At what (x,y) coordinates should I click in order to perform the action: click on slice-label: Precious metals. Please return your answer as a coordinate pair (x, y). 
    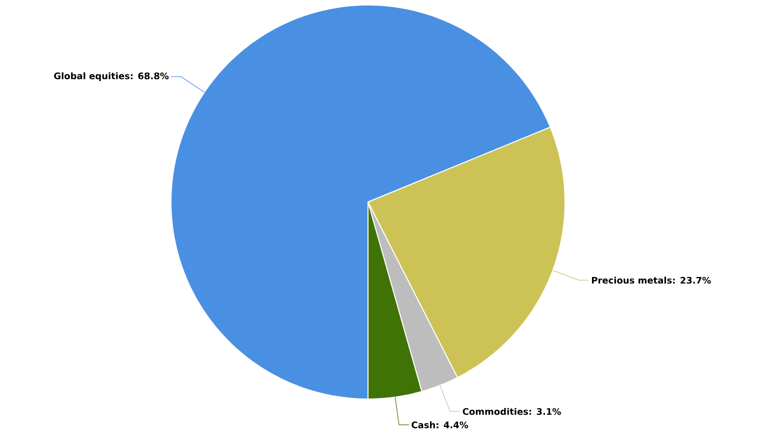
    Looking at the image, I should click on (632, 280).